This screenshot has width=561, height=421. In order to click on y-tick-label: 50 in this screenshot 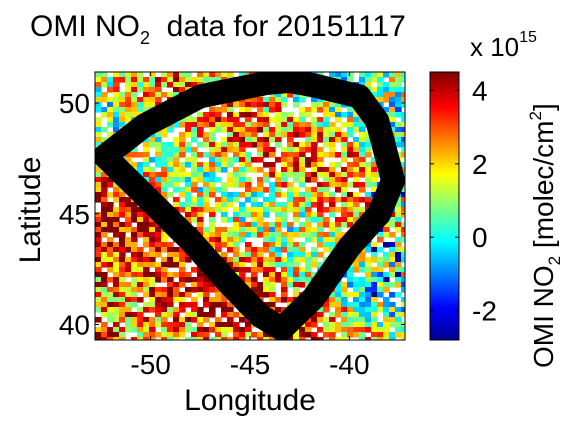, I will do `click(74, 103)`.